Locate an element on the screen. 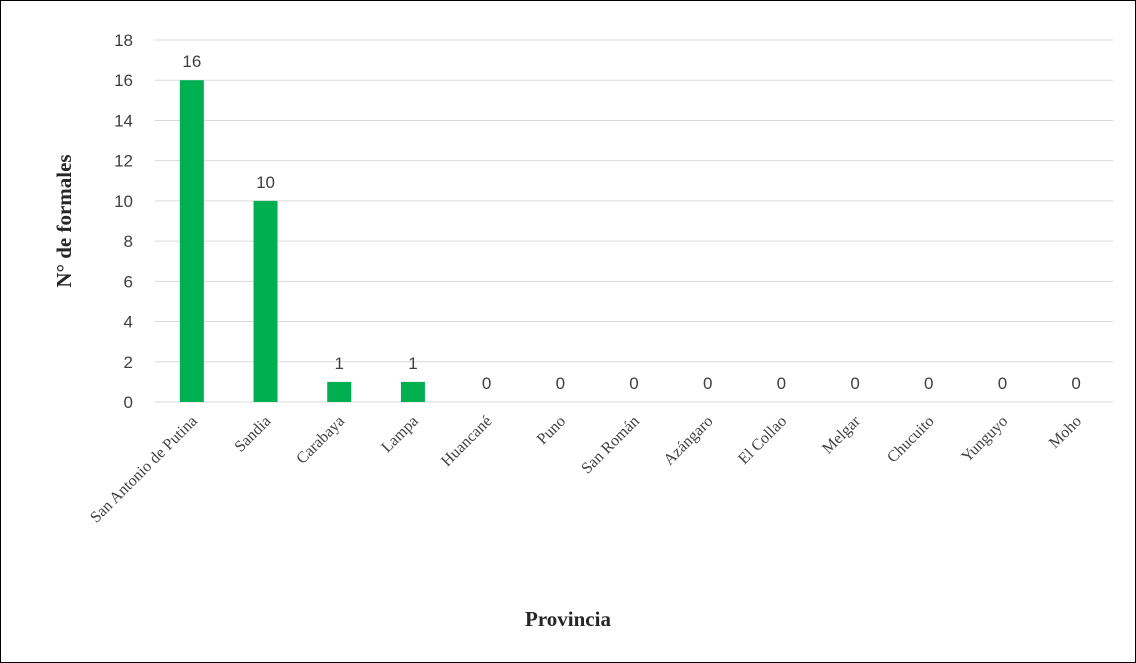  y-tick-label: 16 is located at coordinates (123, 80).